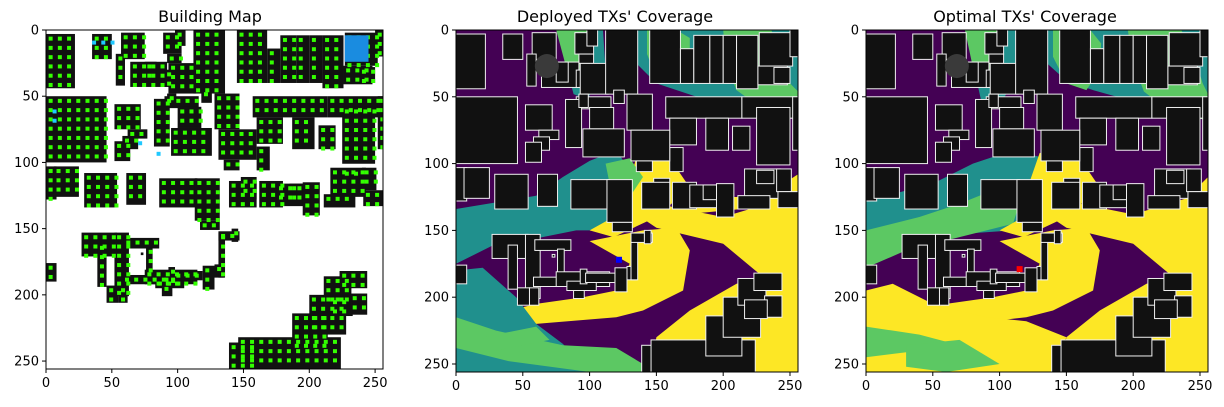 This screenshot has height=407, width=1224. I want to click on panel-title: Building Map, so click(210, 16).